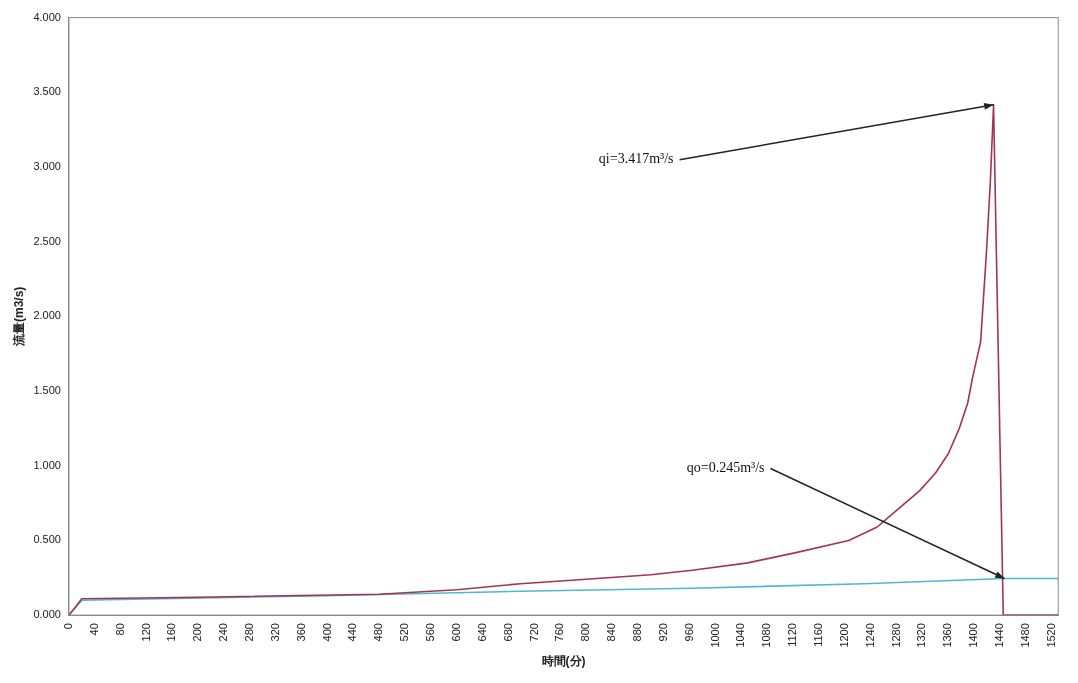 This screenshot has width=1078, height=683. What do you see at coordinates (611, 632) in the screenshot?
I see `x-tick-label: 840` at bounding box center [611, 632].